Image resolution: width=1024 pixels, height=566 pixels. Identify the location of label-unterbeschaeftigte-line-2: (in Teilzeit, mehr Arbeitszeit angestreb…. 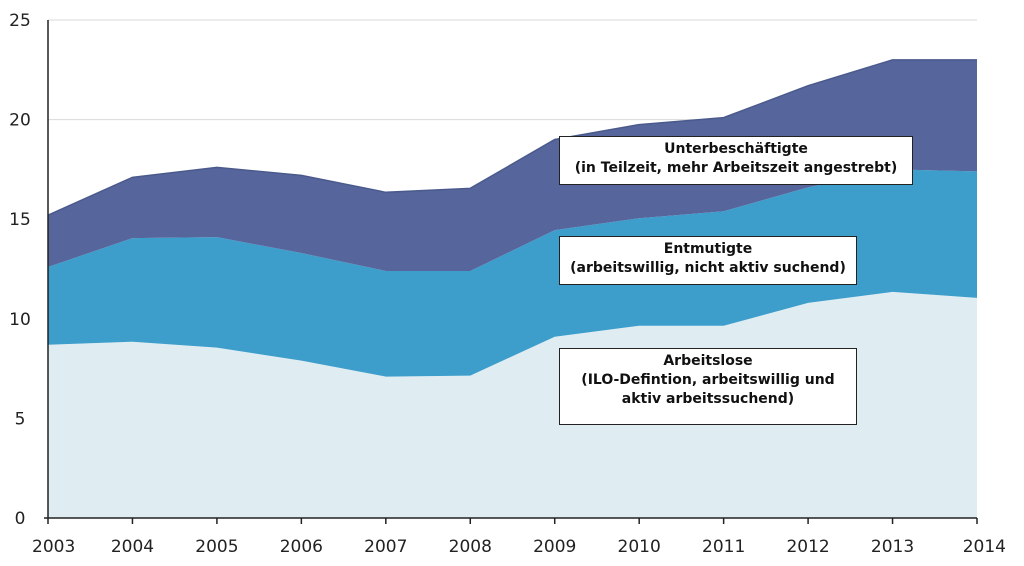
(736, 168).